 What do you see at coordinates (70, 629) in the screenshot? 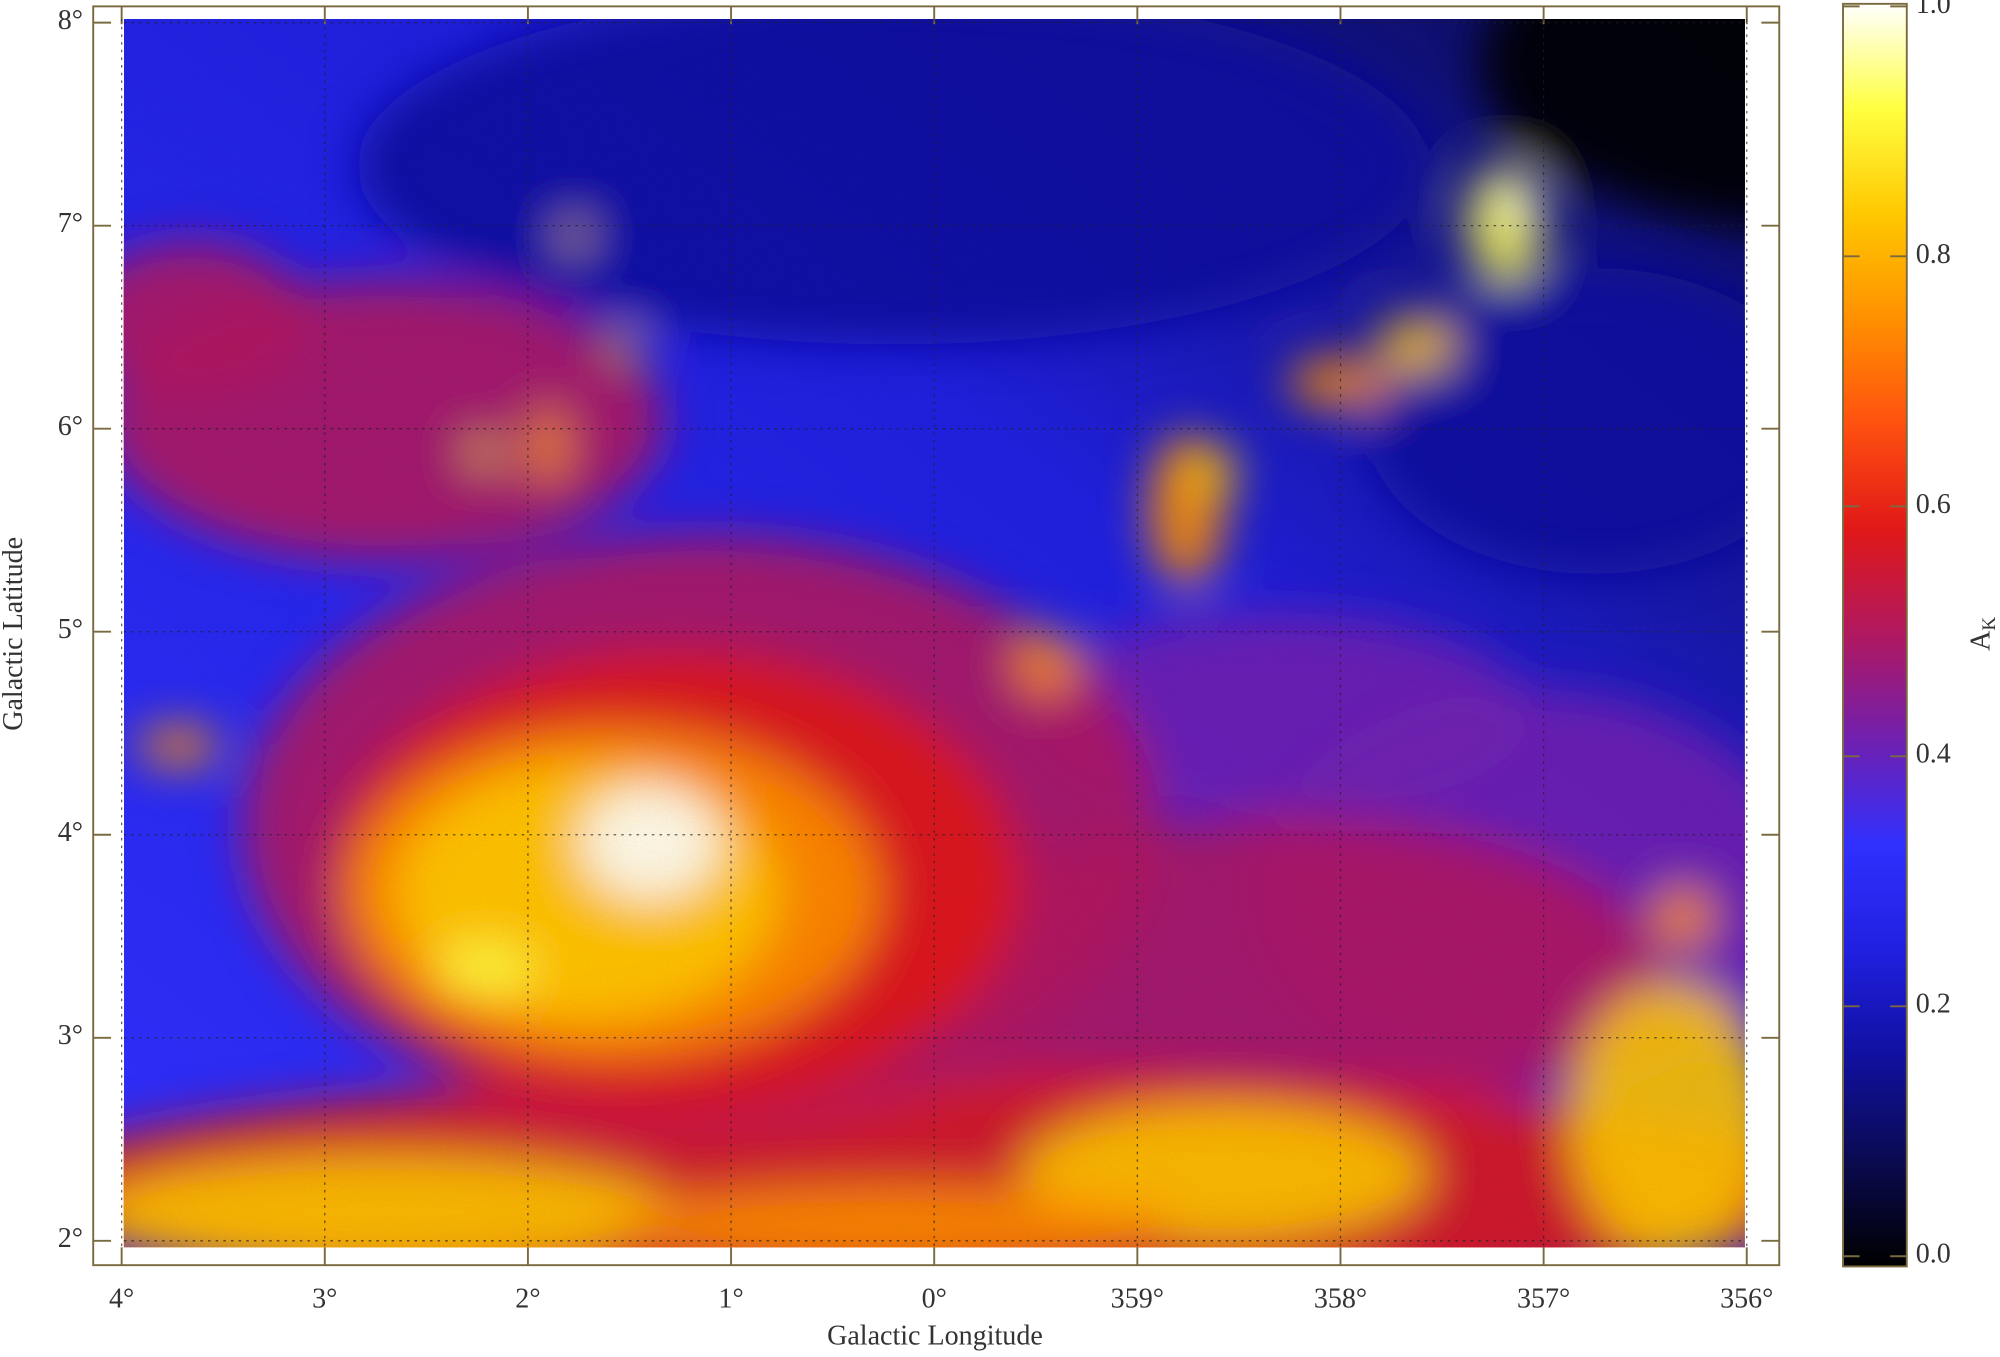
I see `y-tick-label: 5°` at bounding box center [70, 629].